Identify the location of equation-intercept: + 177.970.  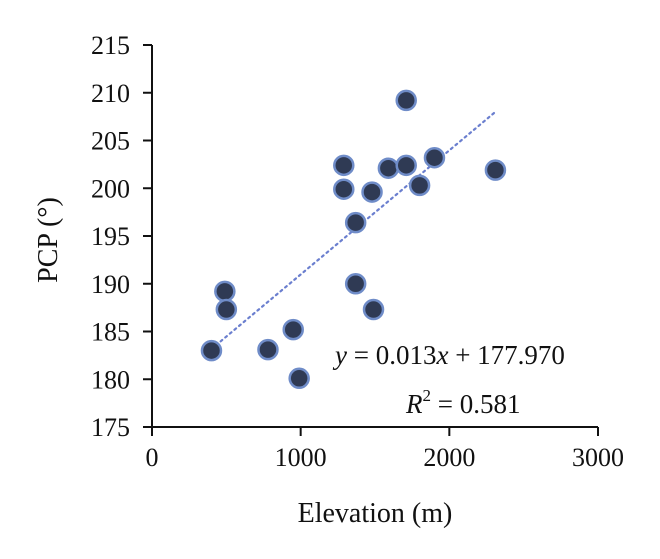
(506, 355).